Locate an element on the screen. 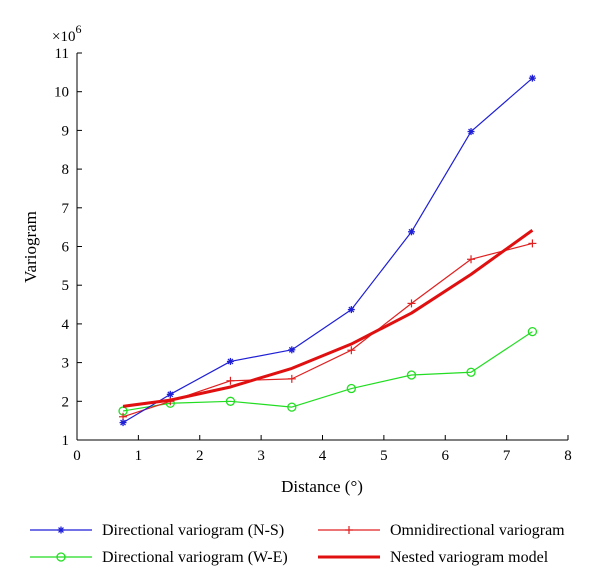  legend-item: Omnidirectional variogram is located at coordinates (441, 530).